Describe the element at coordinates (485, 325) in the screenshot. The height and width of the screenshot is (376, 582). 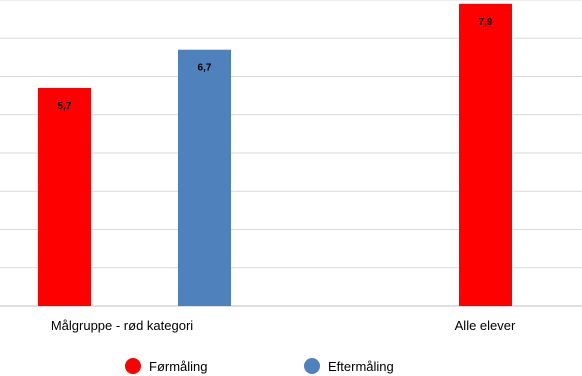
I see `category-label: Alle elever` at that location.